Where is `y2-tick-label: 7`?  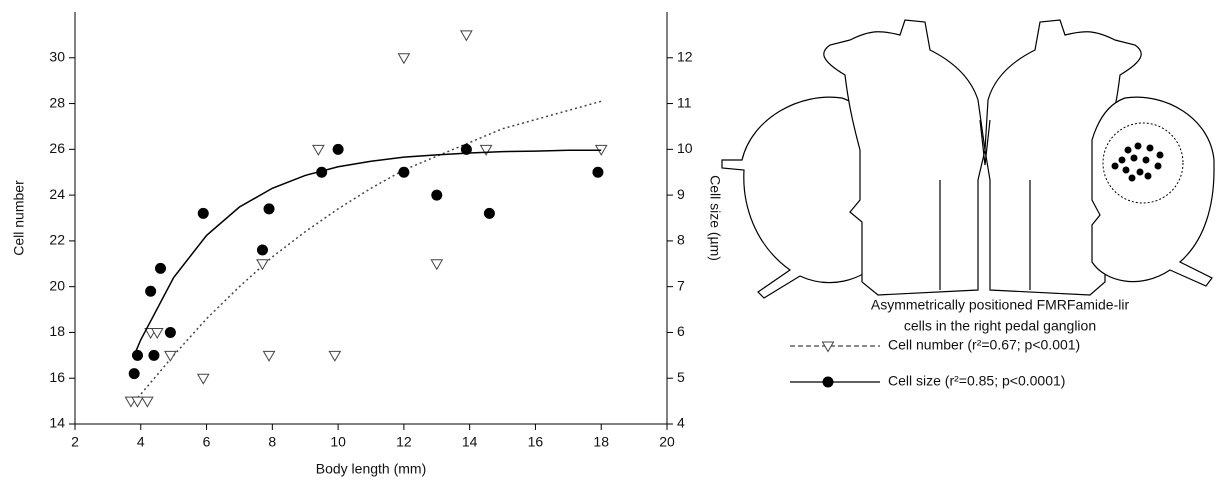 y2-tick-label: 7 is located at coordinates (681, 285).